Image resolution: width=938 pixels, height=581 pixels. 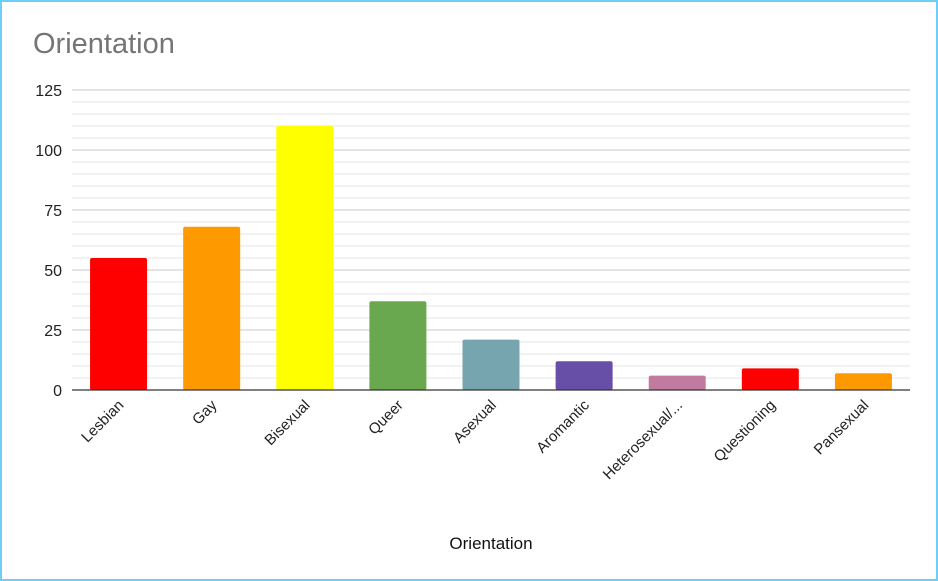 What do you see at coordinates (104, 44) in the screenshot?
I see `chart-title: Orientation` at bounding box center [104, 44].